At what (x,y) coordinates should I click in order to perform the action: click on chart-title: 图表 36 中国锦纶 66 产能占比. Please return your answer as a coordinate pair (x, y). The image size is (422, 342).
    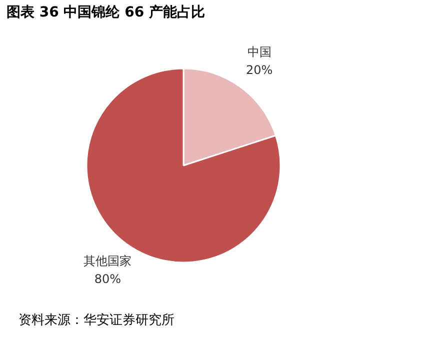
    Looking at the image, I should click on (105, 12).